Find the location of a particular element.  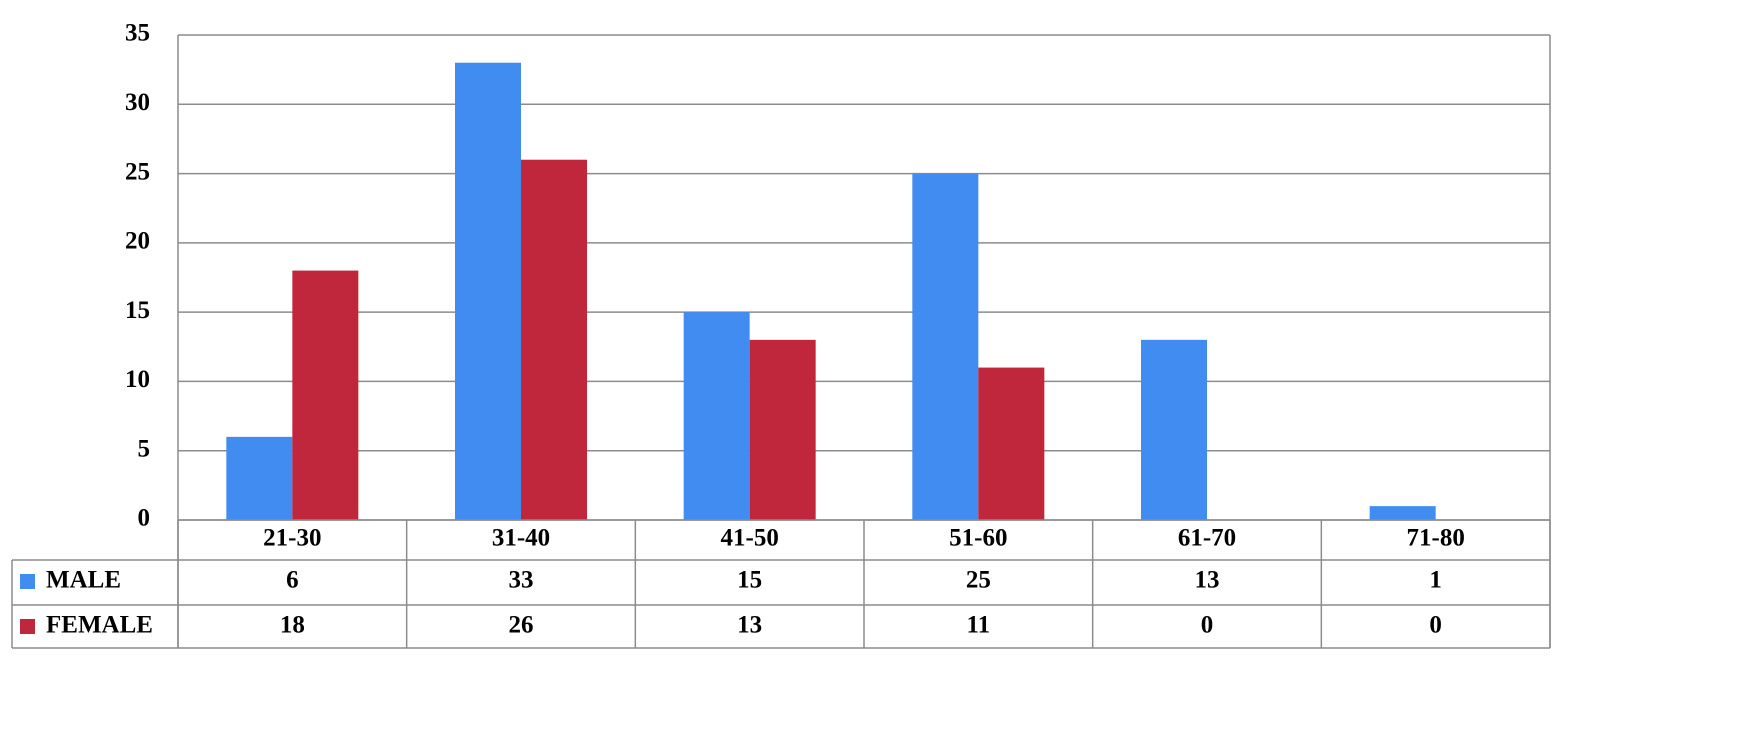

x-tick-label: 71-80 is located at coordinates (1436, 538).